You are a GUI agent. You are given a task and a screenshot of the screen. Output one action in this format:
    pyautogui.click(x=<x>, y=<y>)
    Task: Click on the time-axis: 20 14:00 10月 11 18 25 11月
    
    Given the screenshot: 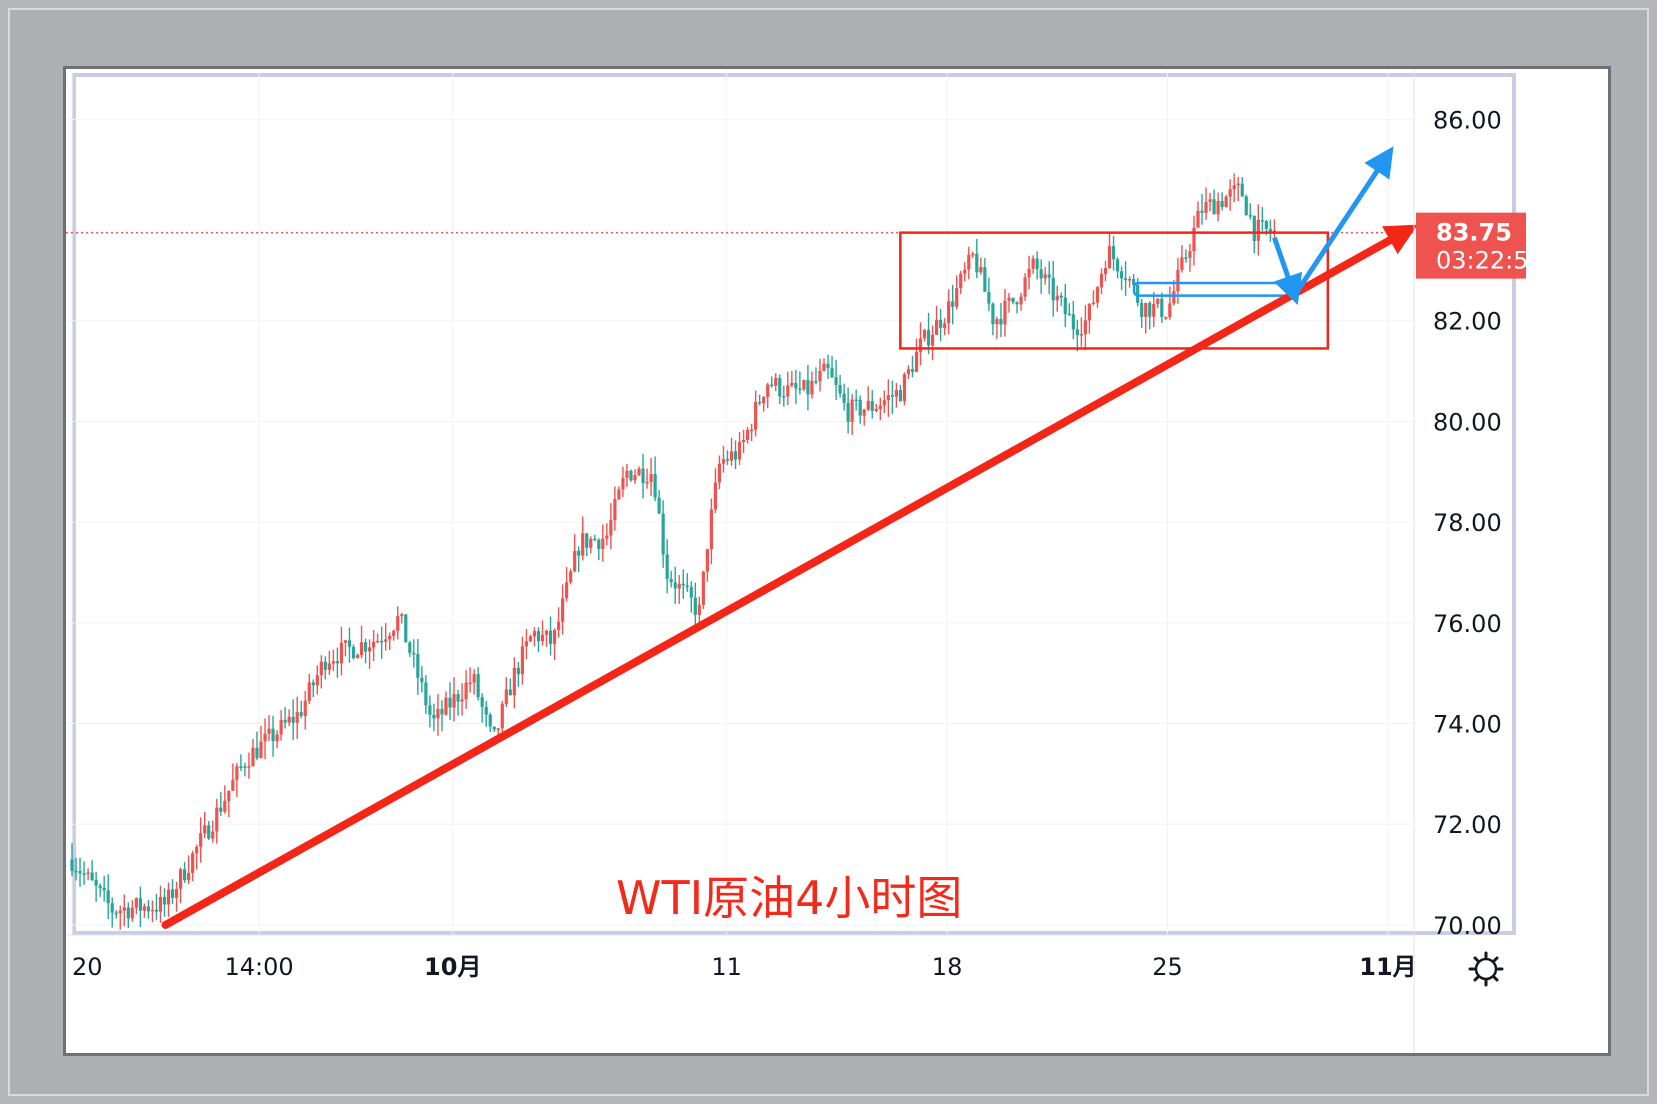 What is the action you would take?
    pyautogui.click(x=744, y=967)
    